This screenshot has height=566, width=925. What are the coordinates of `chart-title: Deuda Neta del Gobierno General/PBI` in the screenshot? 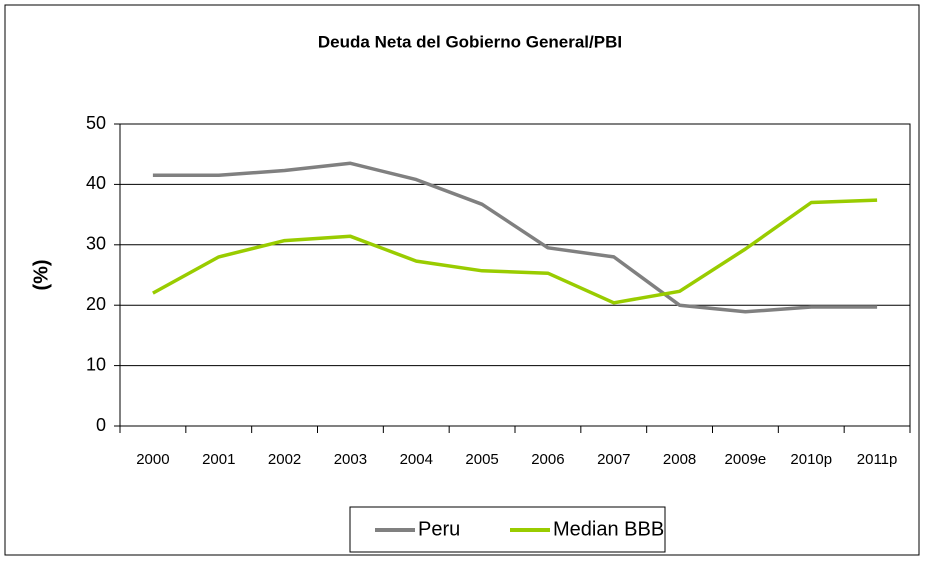 It's located at (470, 41).